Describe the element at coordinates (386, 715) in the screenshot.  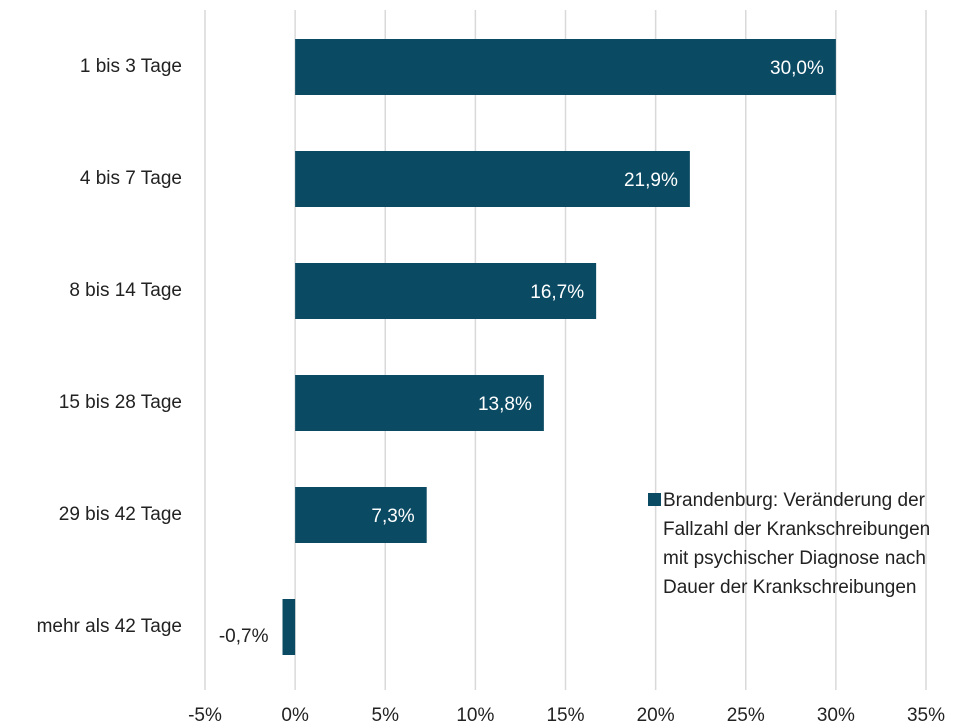
I see `x-tick-label: 5%` at that location.